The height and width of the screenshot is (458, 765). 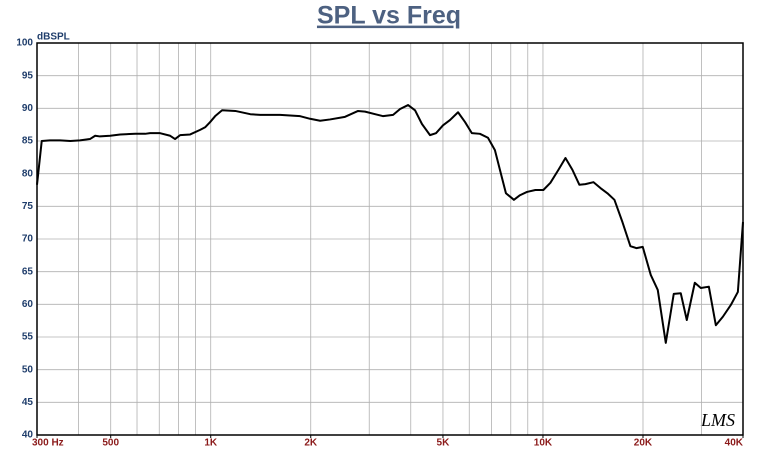 What do you see at coordinates (717, 420) in the screenshot?
I see `watermark: LMS` at bounding box center [717, 420].